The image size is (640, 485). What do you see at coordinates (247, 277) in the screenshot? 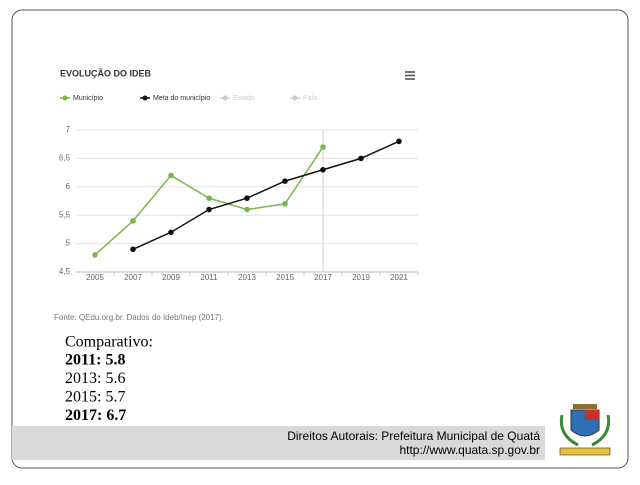
I see `x-tick-label: 2013` at bounding box center [247, 277].